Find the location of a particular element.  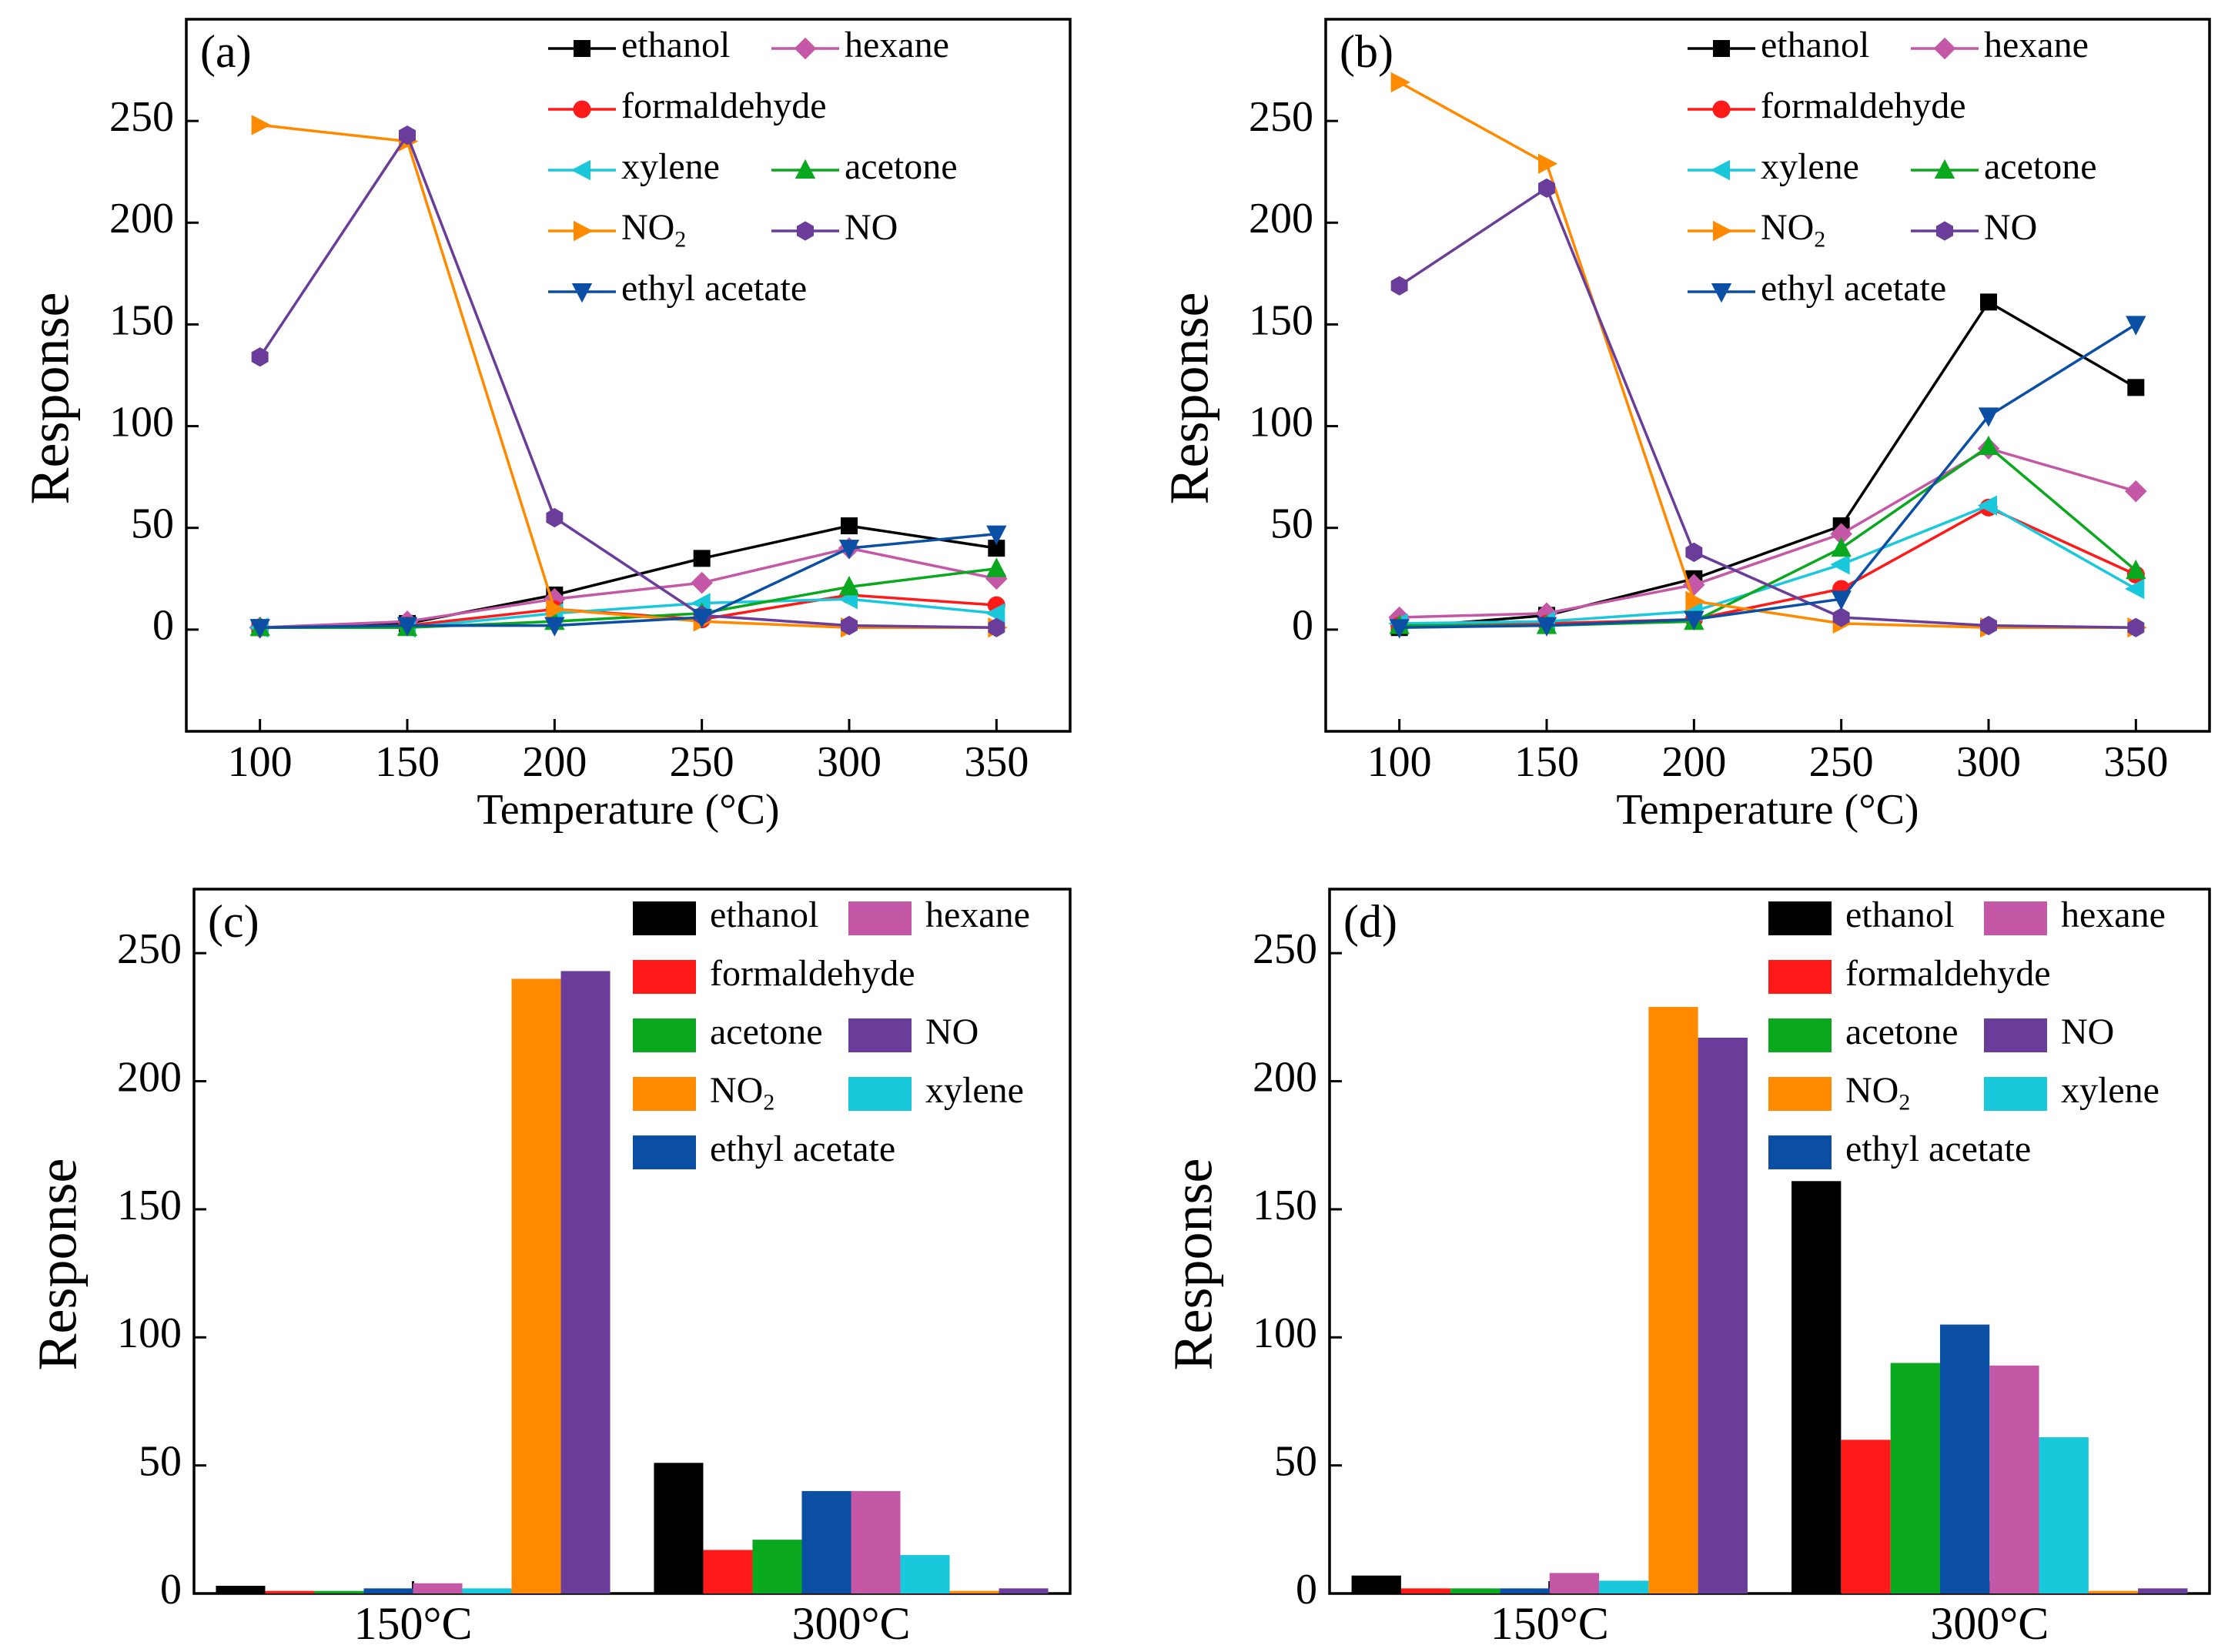

data-point-hexane is located at coordinates (702, 582).